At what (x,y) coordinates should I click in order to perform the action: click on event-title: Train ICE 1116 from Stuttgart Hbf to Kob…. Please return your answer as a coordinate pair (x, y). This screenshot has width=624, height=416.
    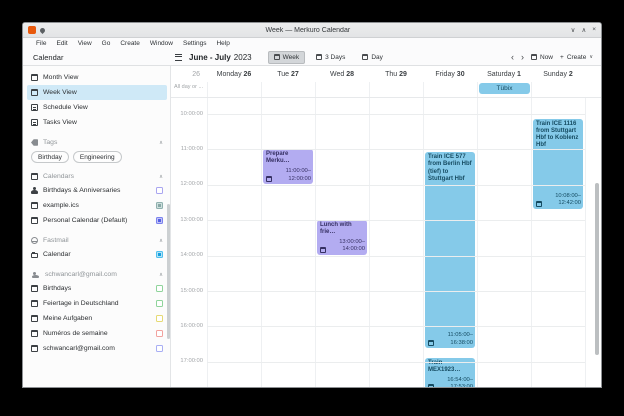
    Looking at the image, I should click on (557, 134).